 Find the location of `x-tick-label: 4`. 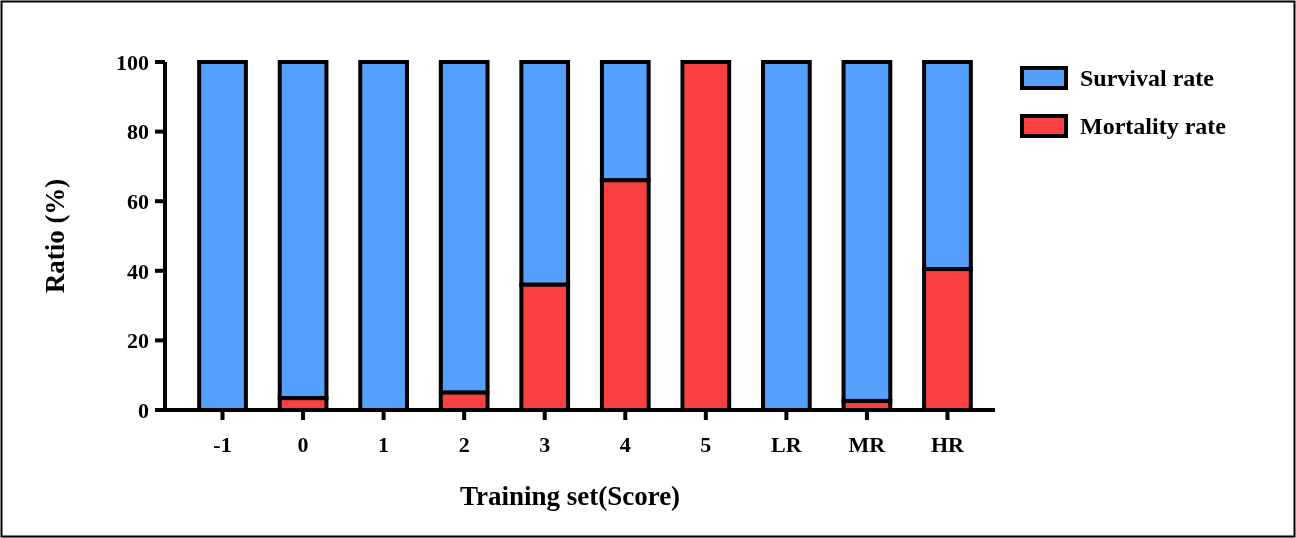

x-tick-label: 4 is located at coordinates (625, 444).